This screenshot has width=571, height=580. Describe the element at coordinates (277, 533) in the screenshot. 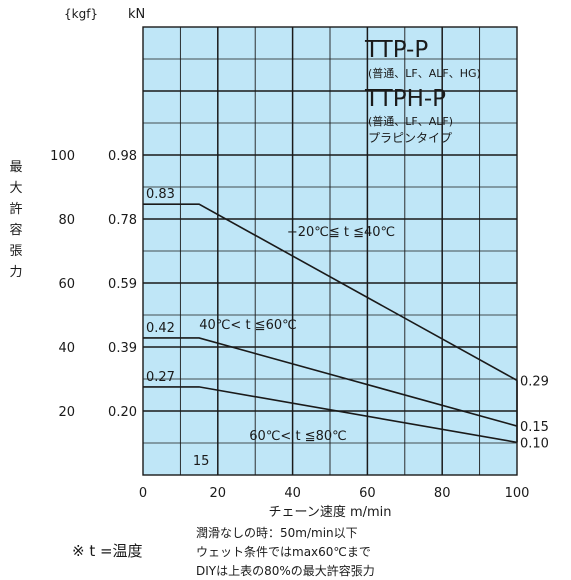

I see `note-line-1: 潤滑なしの時：50m/min以下` at that location.